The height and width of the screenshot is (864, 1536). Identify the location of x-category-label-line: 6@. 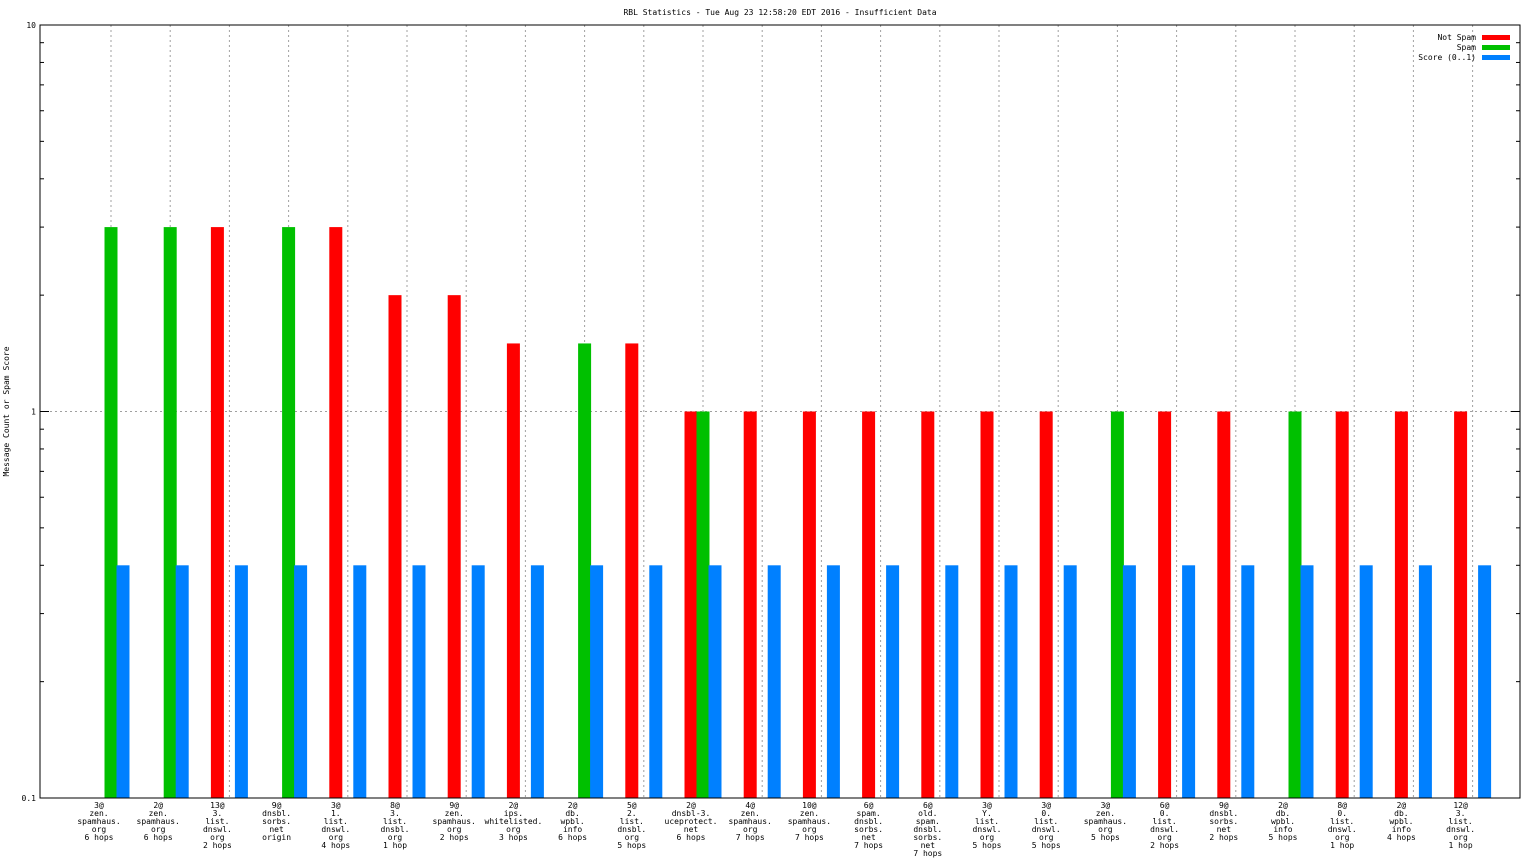
(1165, 805).